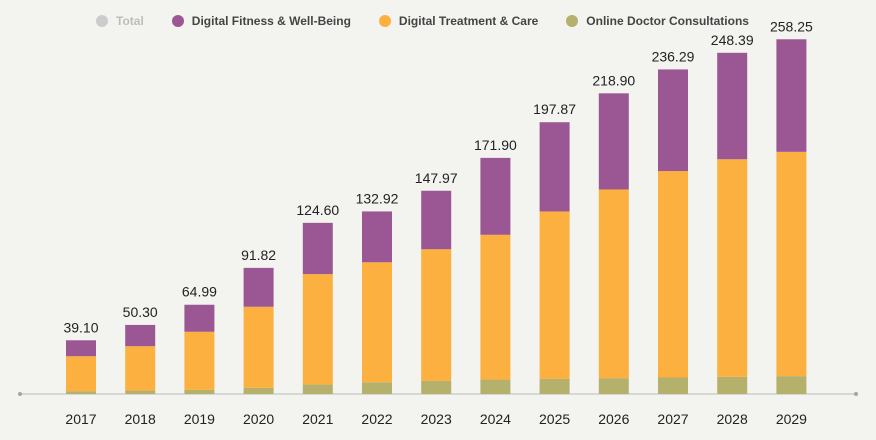 The image size is (876, 440). I want to click on bar-segment-online-doctor-consultations-2027, so click(673, 385).